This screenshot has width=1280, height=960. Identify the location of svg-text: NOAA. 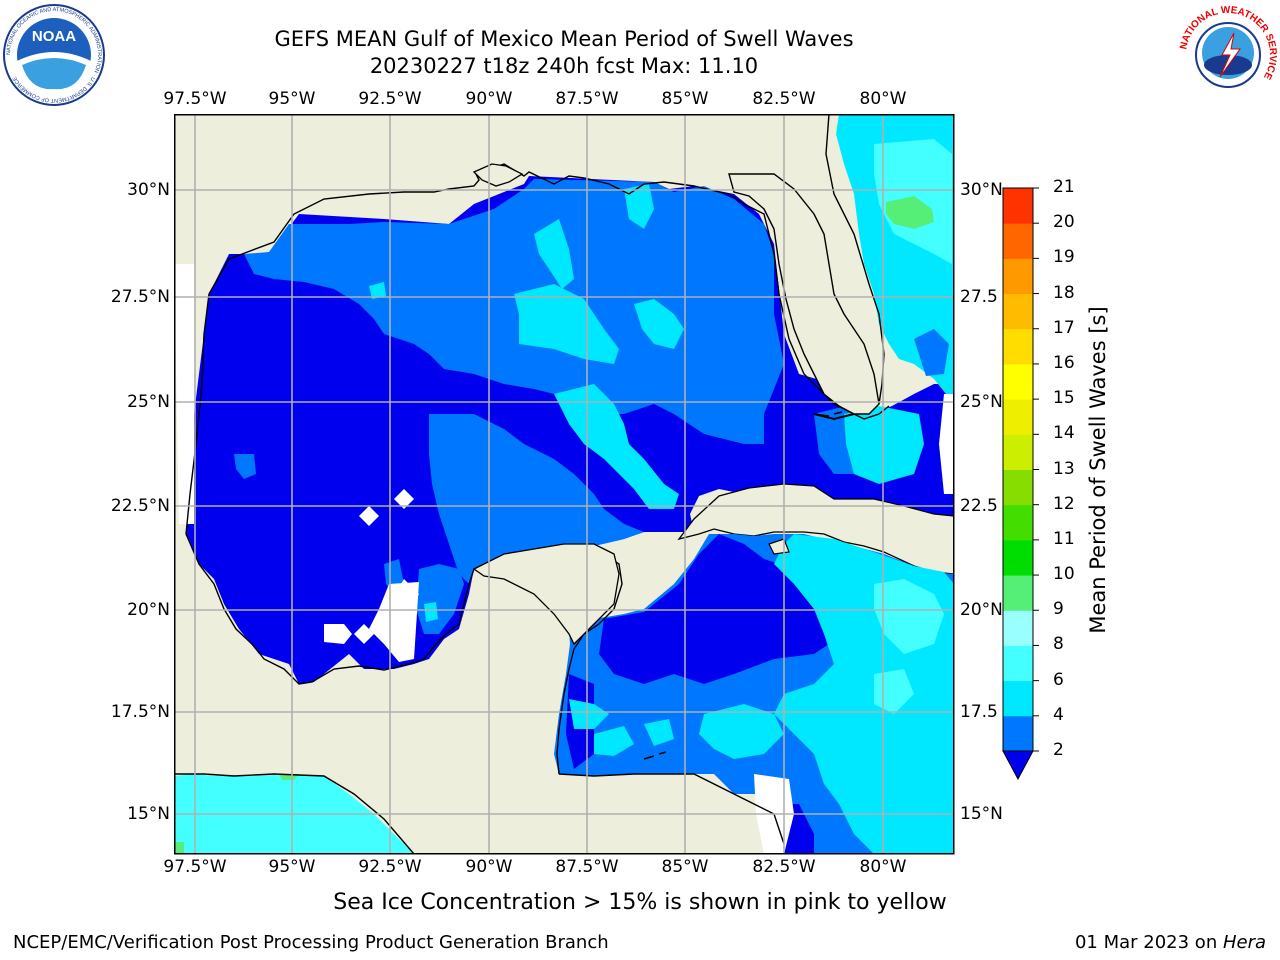
(54, 36).